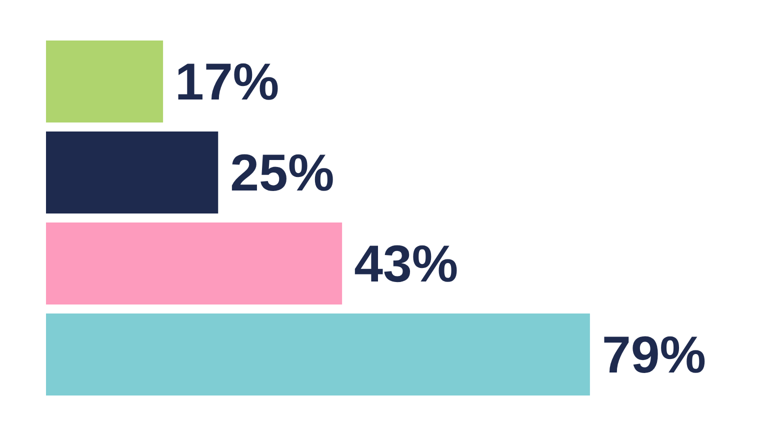  Describe the element at coordinates (227, 83) in the screenshot. I see `data-label: 17%` at that location.